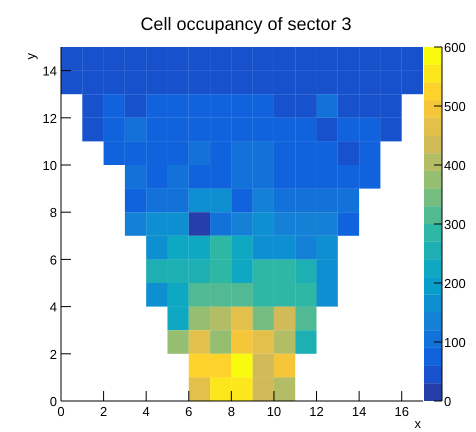  I want to click on y-axis-title: y, so click(30, 56).